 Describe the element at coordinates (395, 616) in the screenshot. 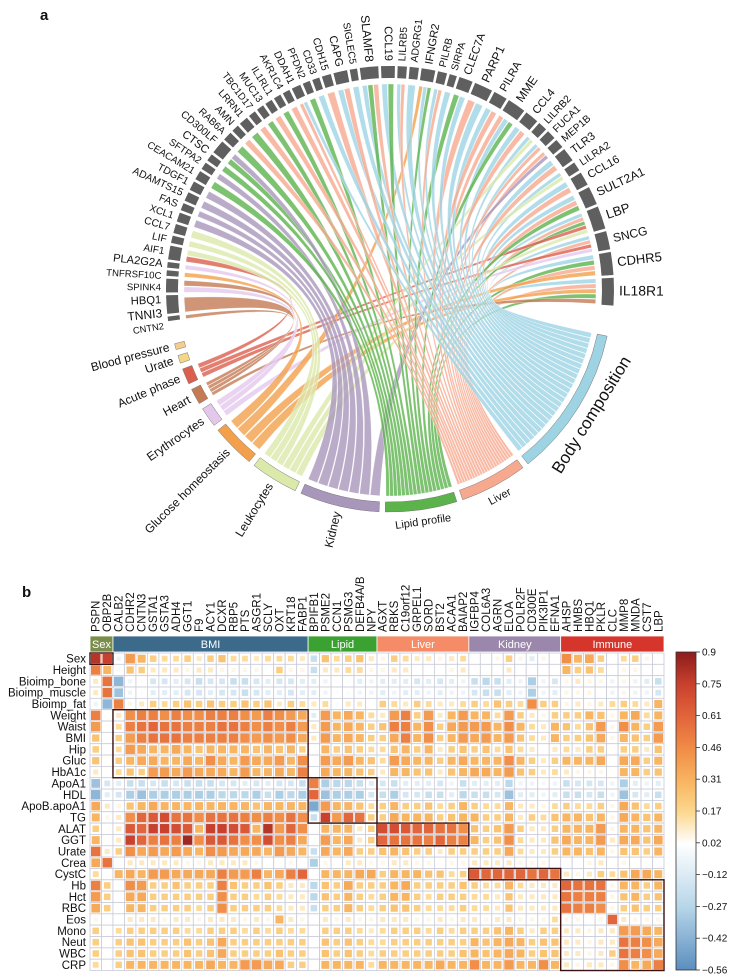

I see `column-label: RBKS` at that location.